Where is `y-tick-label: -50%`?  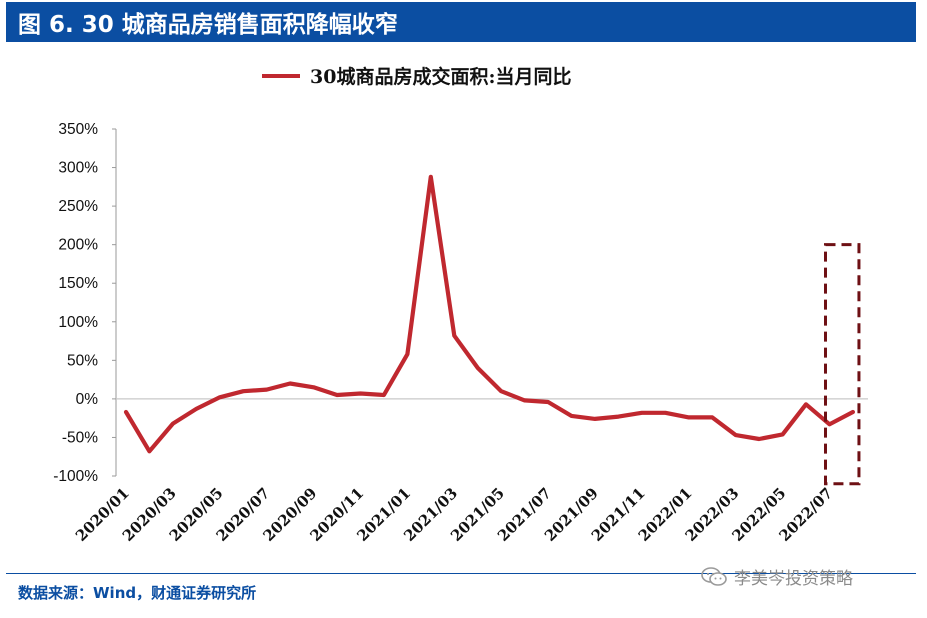
y-tick-label: -50% is located at coordinates (80, 437).